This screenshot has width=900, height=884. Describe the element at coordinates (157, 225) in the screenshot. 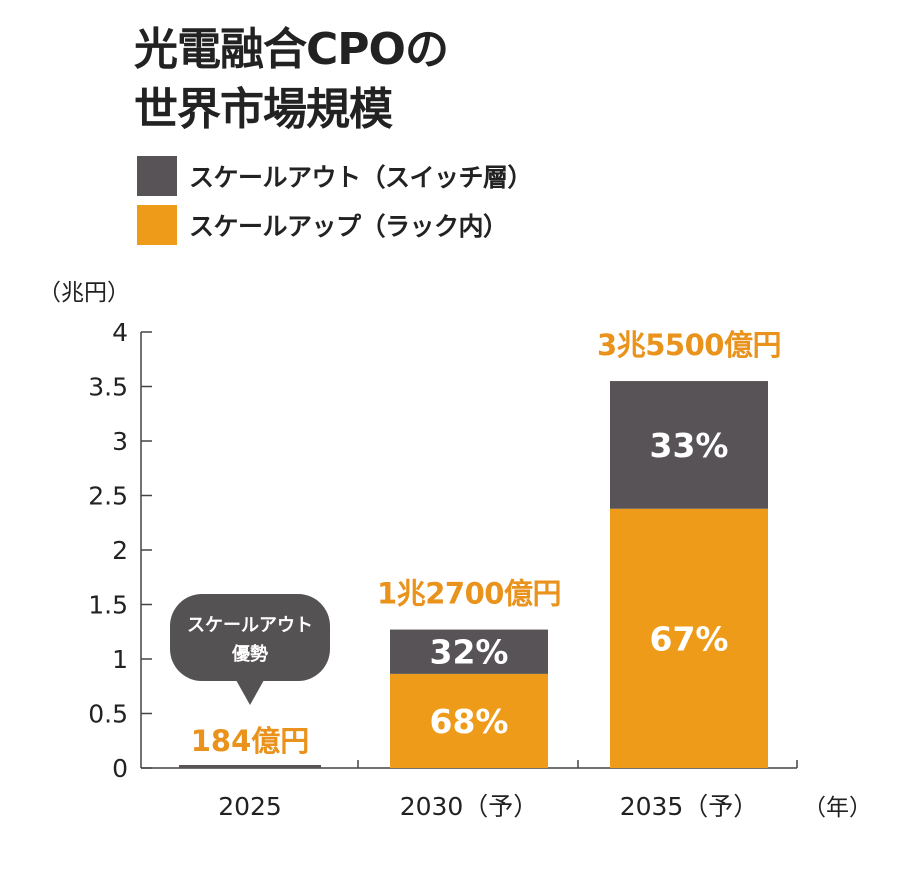

I see `legend-swatch-scaleup` at that location.